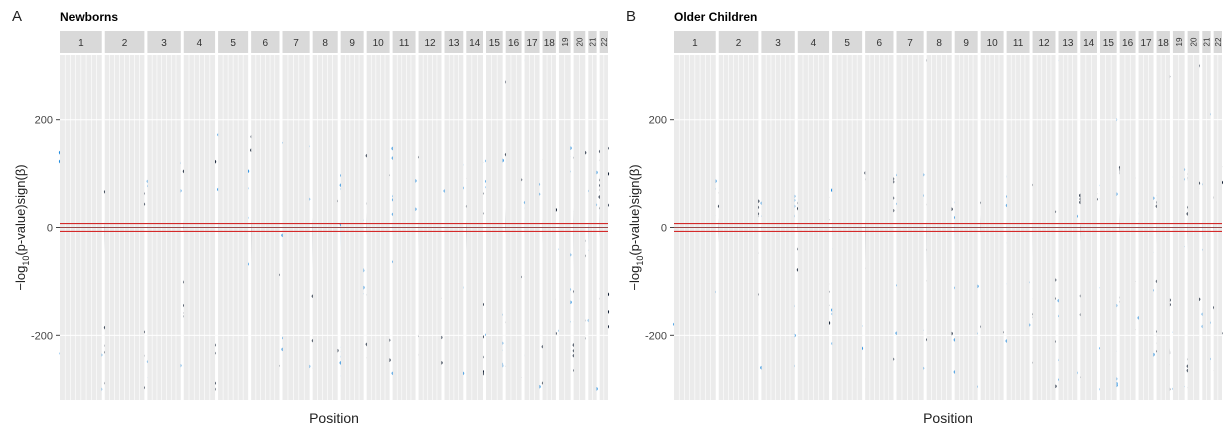 The image size is (1227, 435). I want to click on facet-label-1: 1, so click(81, 43).